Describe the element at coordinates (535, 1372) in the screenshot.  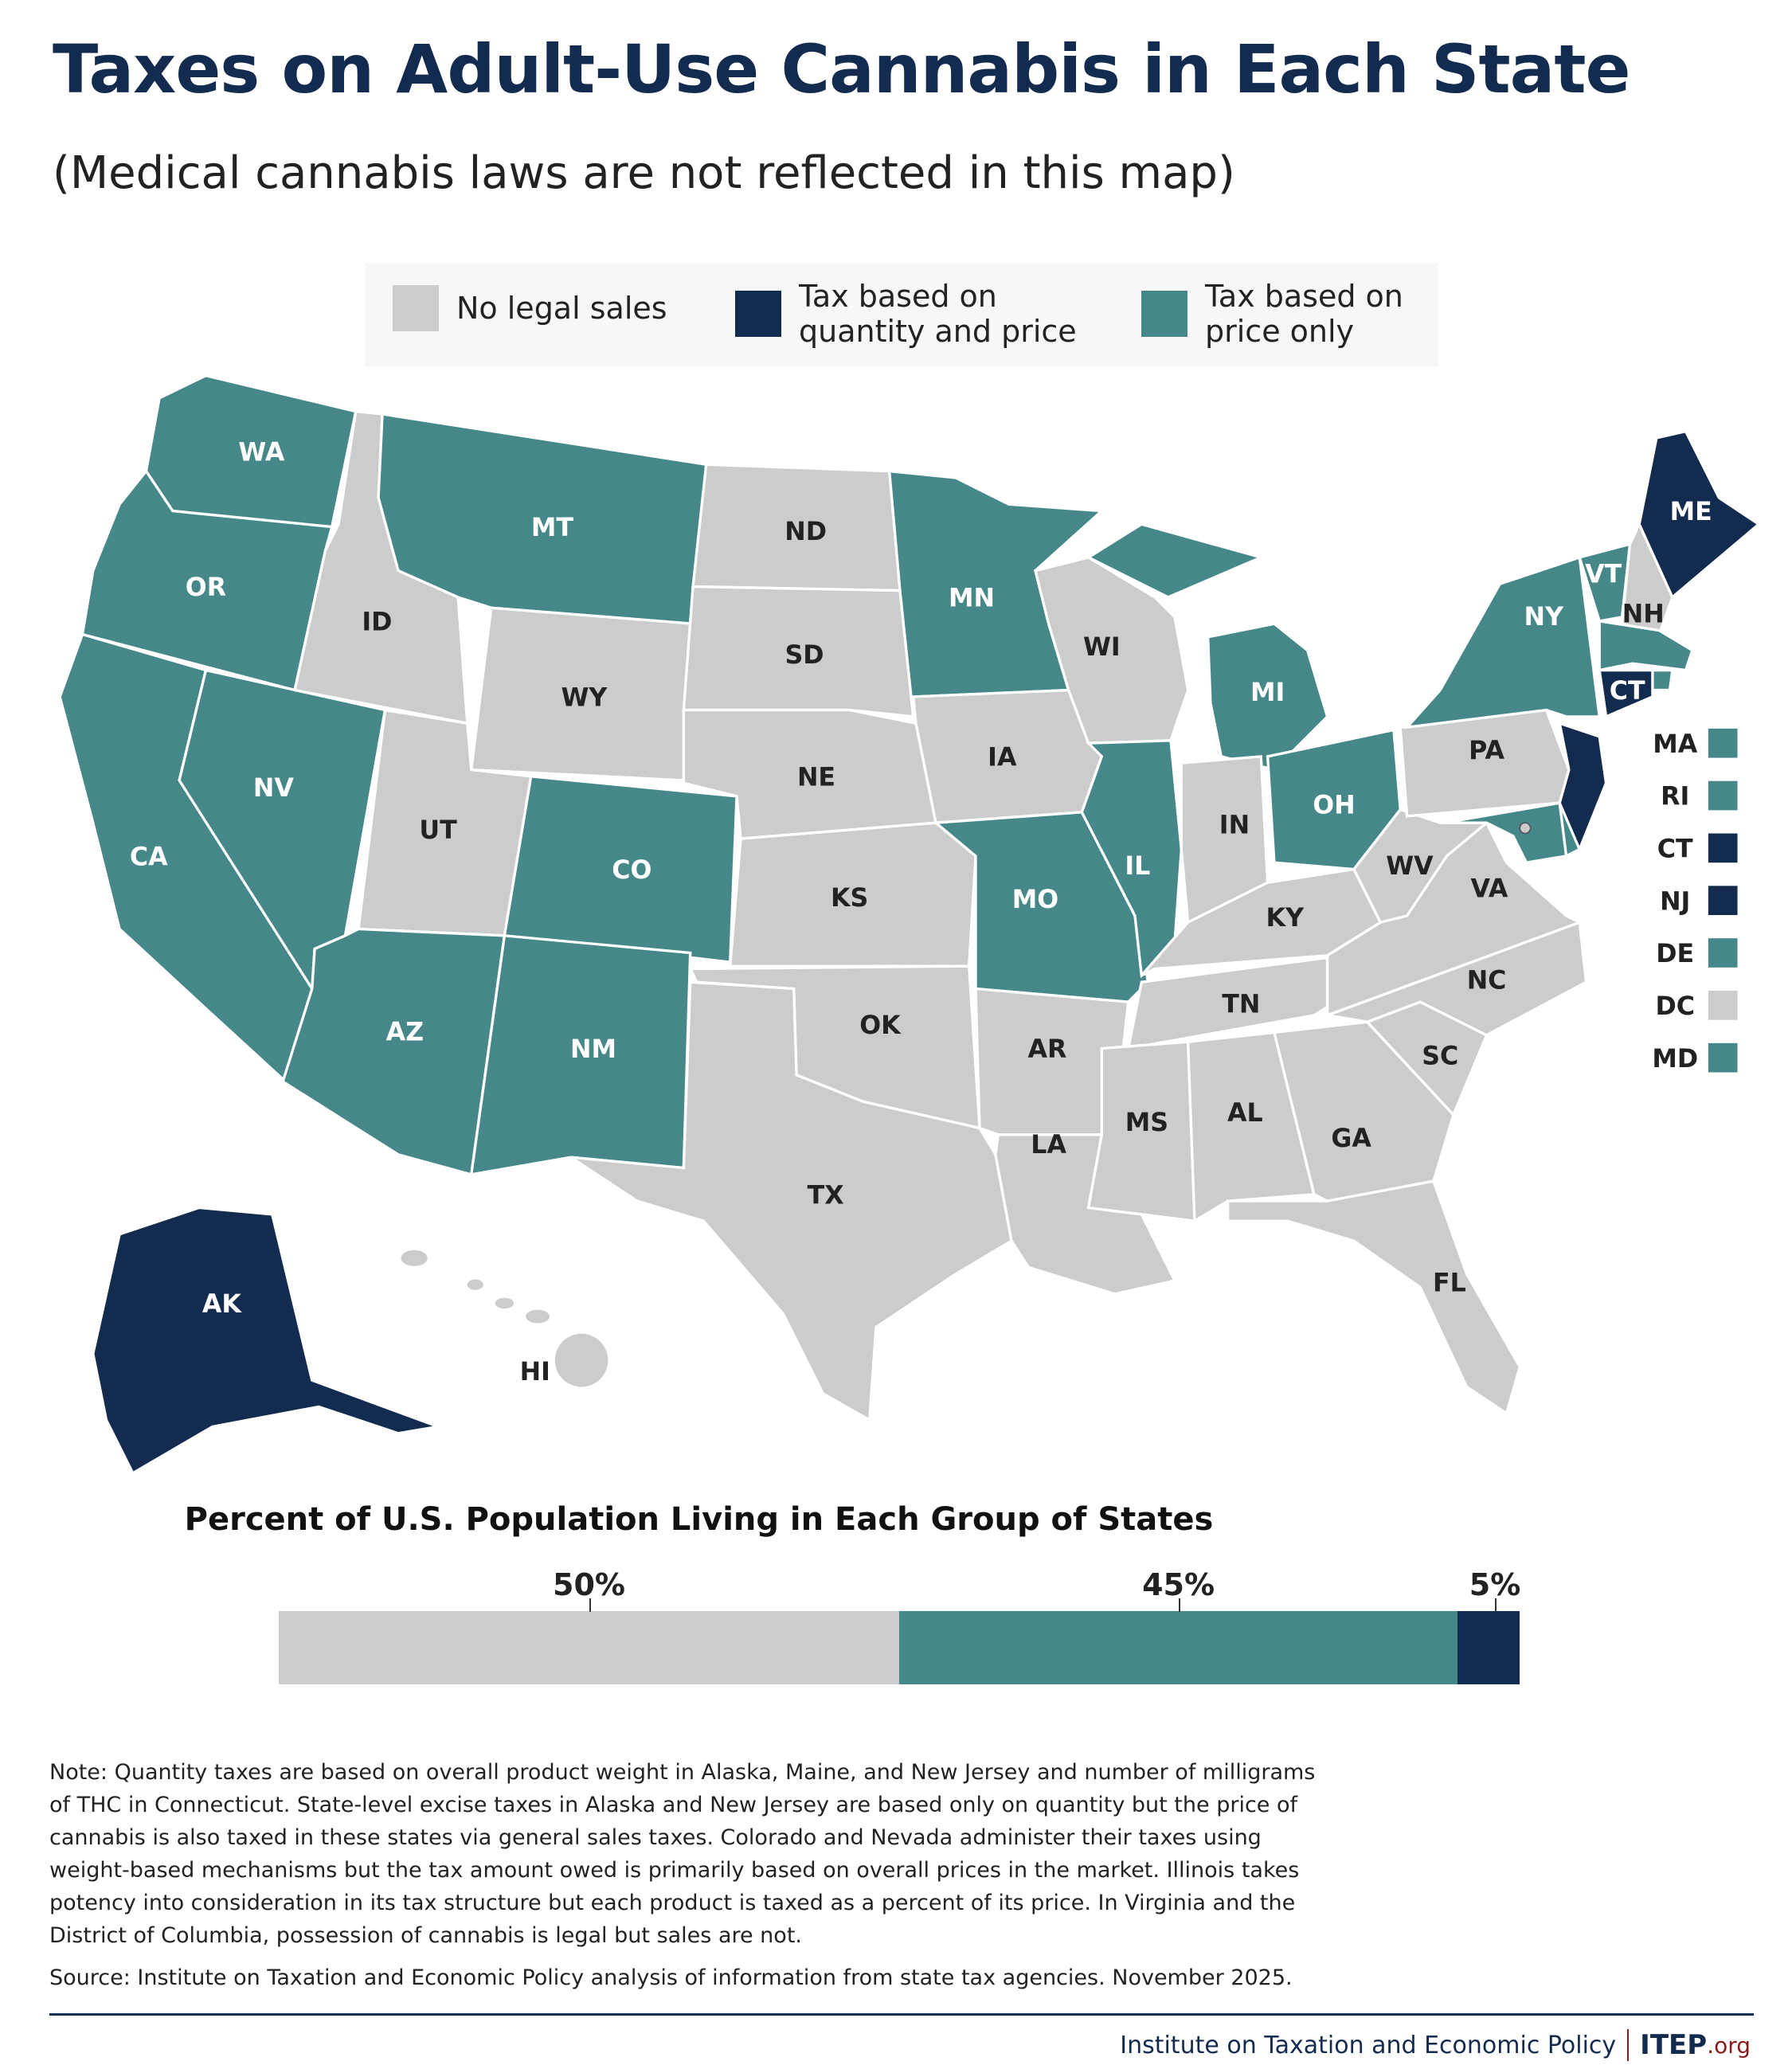
I see `state-label-hi: HI` at that location.